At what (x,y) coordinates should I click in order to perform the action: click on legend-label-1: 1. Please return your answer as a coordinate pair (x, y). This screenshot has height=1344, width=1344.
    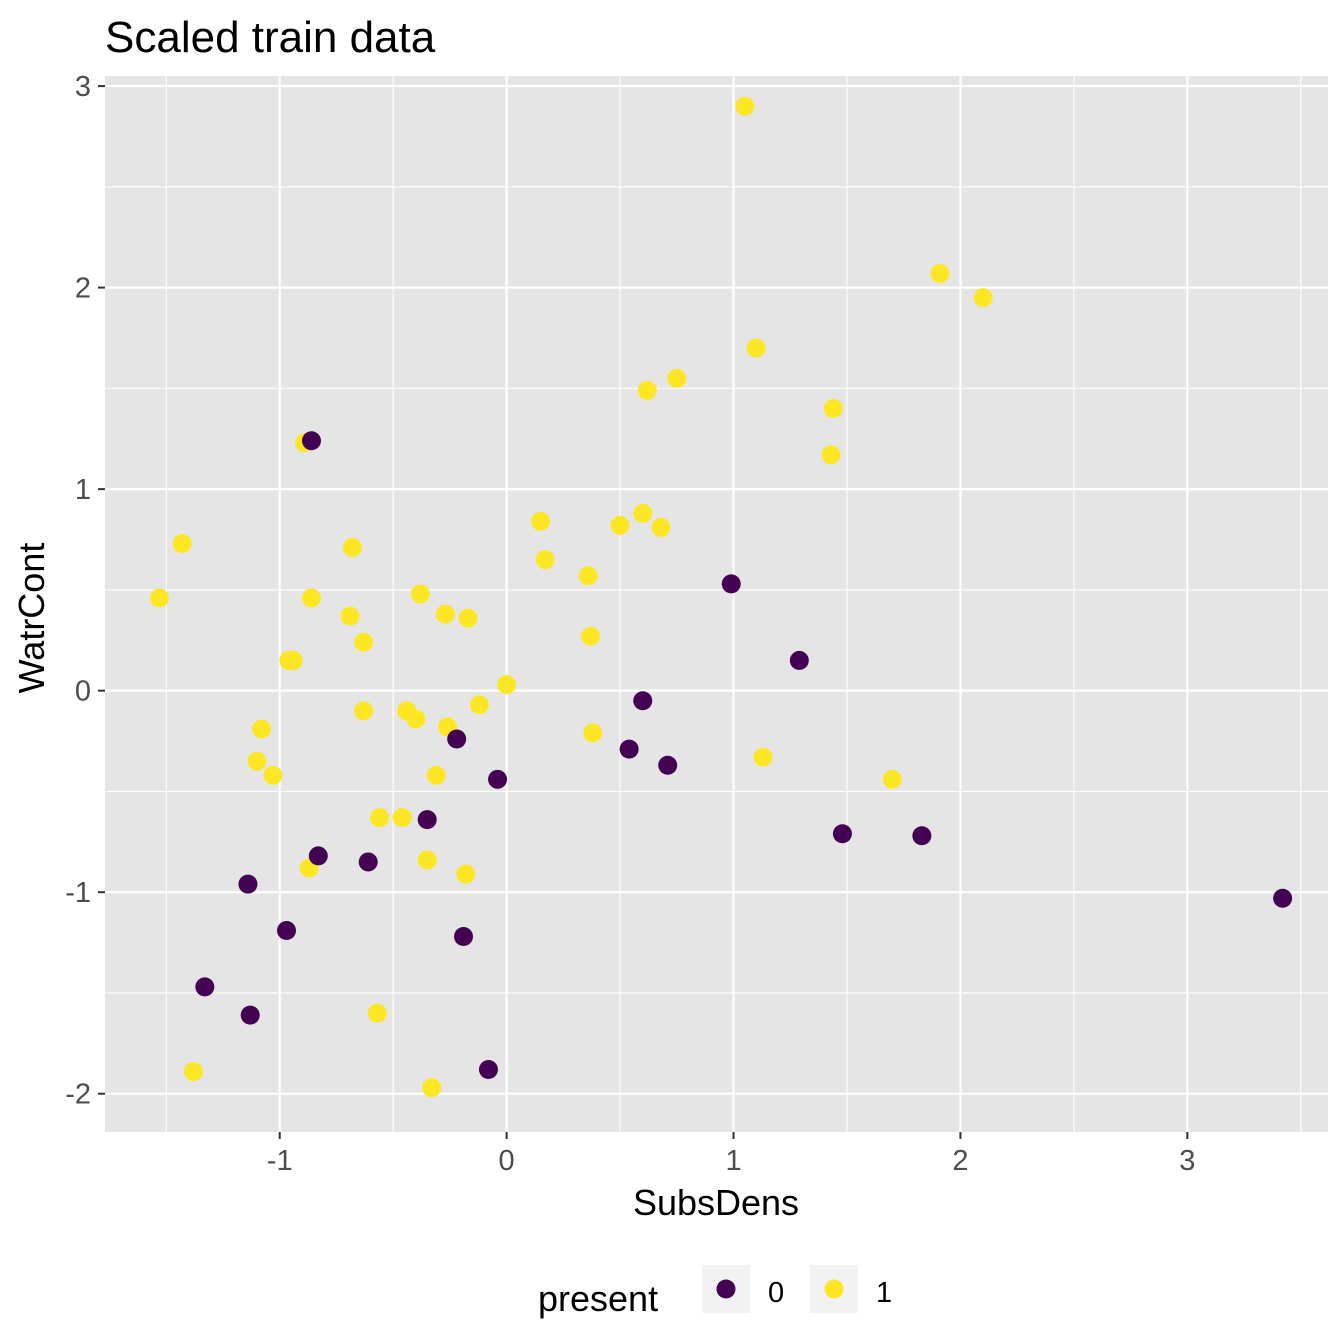
    Looking at the image, I should click on (884, 1293).